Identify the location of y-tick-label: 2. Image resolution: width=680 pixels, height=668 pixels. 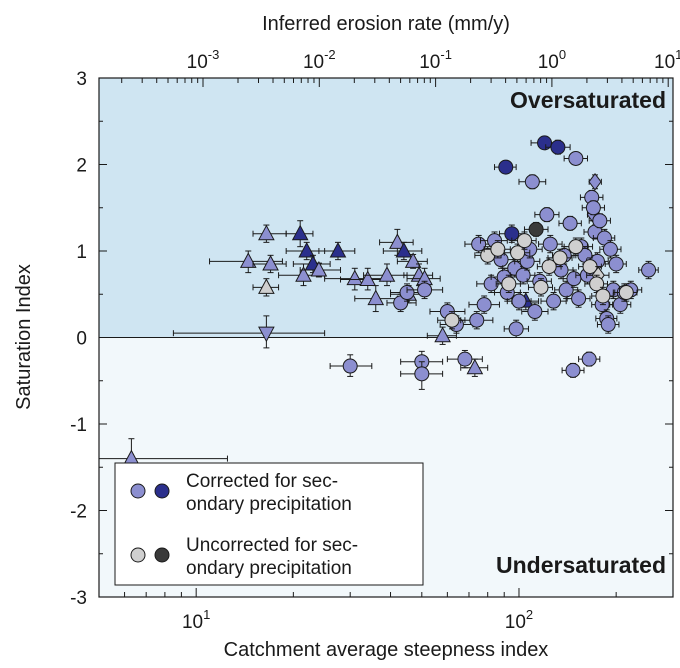
(81, 166).